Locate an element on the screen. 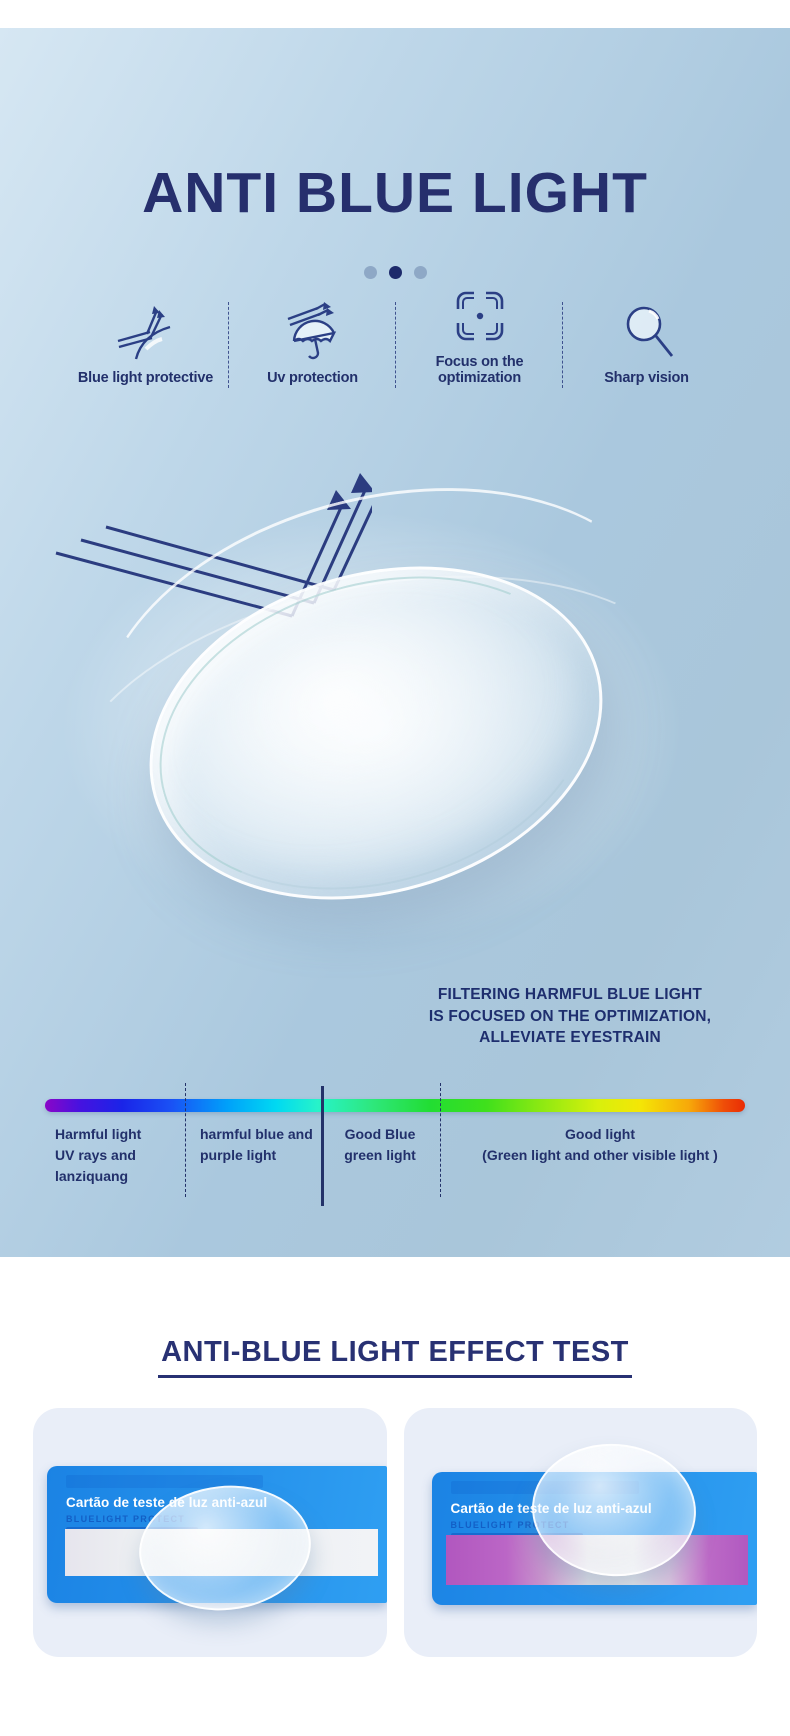  feature-label: Uv protection is located at coordinates (312, 378).